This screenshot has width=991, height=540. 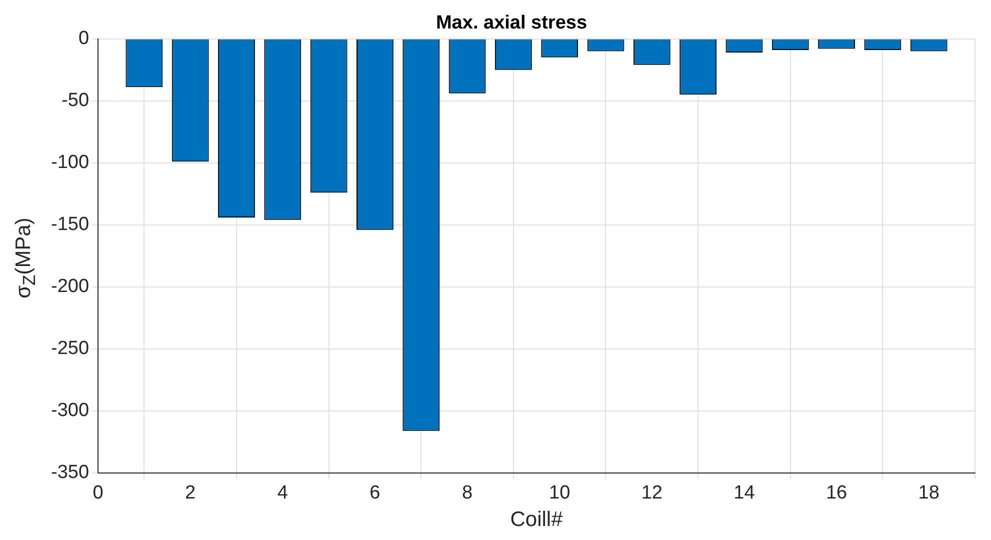 What do you see at coordinates (84, 39) in the screenshot?
I see `y-tick-label: 0` at bounding box center [84, 39].